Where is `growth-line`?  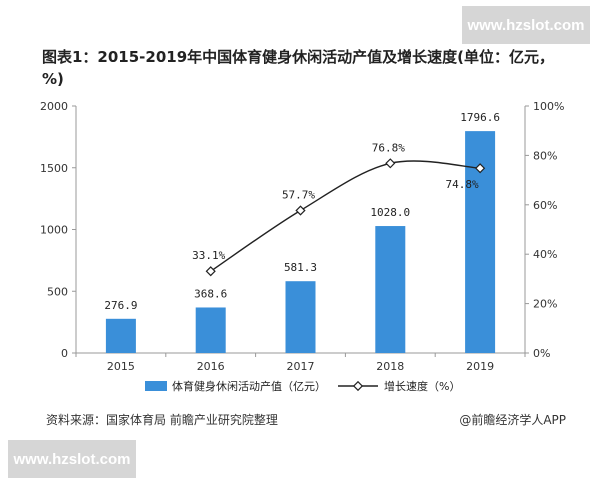
growth-line is located at coordinates (345, 216).